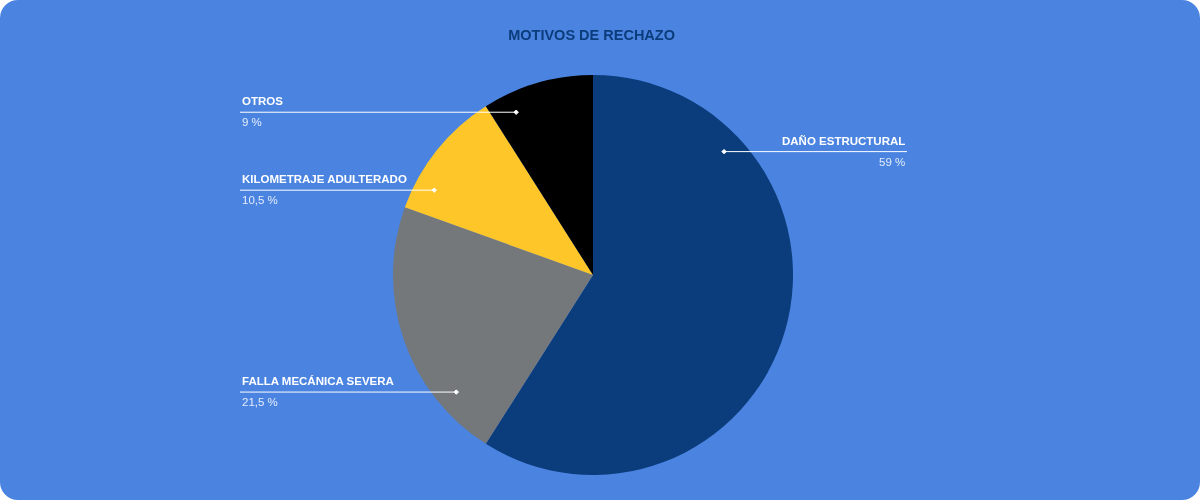  What do you see at coordinates (260, 200) in the screenshot?
I see `data-label: 10,5 %` at bounding box center [260, 200].